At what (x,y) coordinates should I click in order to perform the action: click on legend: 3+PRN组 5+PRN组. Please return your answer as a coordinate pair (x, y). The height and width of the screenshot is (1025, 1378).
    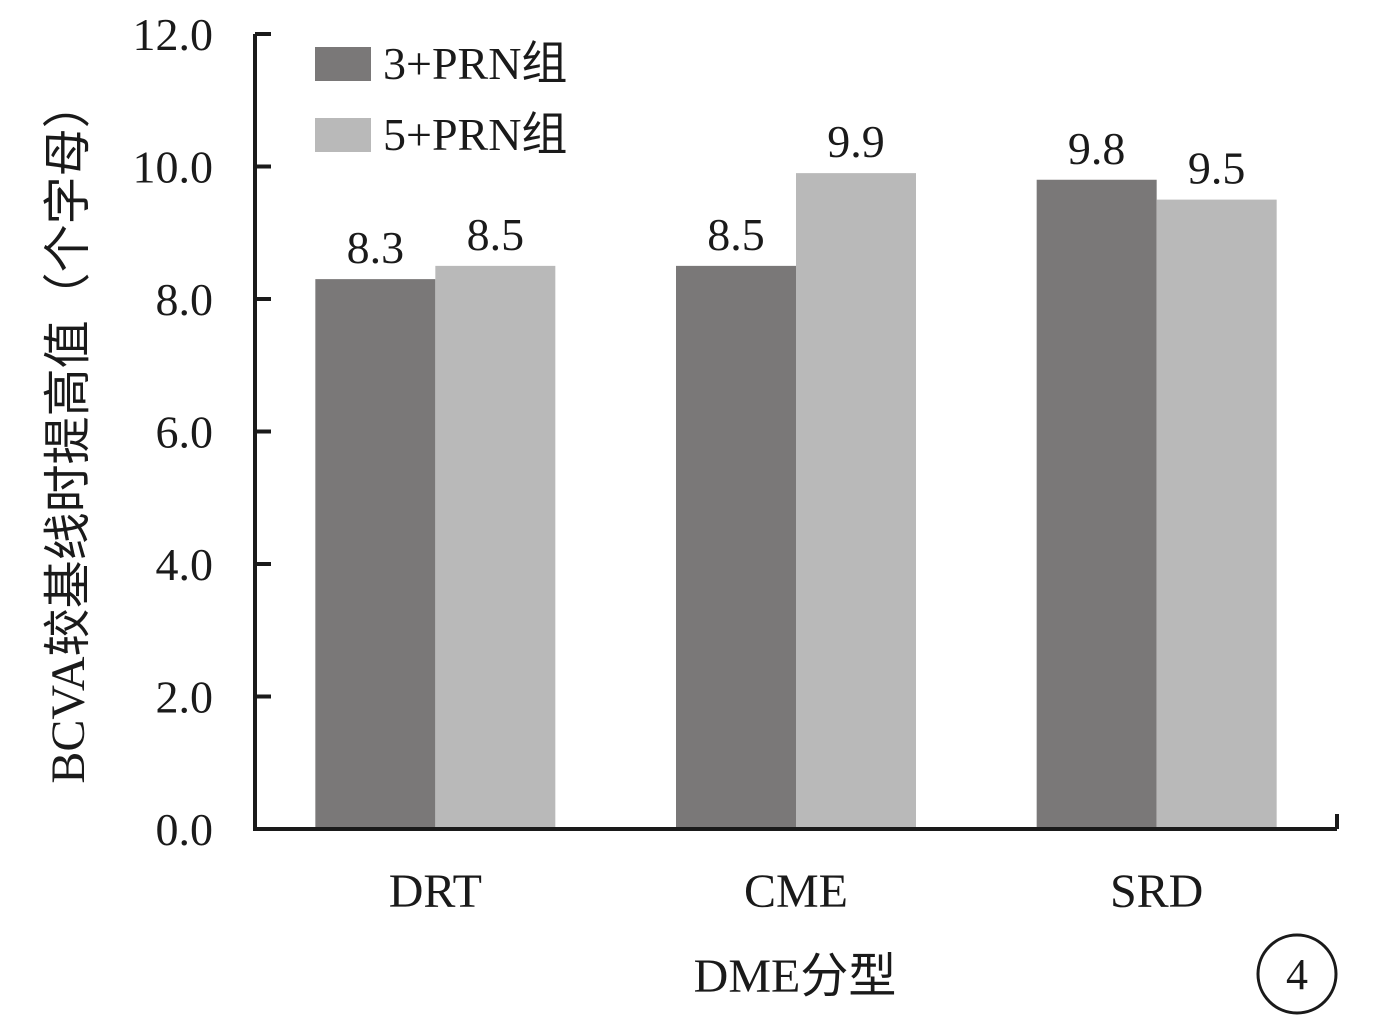
    Looking at the image, I should click on (441, 99).